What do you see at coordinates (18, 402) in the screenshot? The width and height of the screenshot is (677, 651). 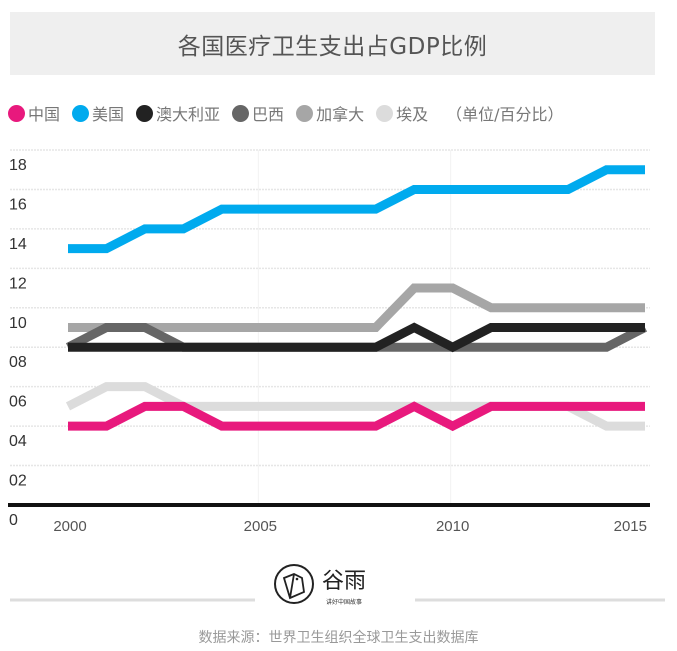 I see `y-tick-label: 06` at bounding box center [18, 402].